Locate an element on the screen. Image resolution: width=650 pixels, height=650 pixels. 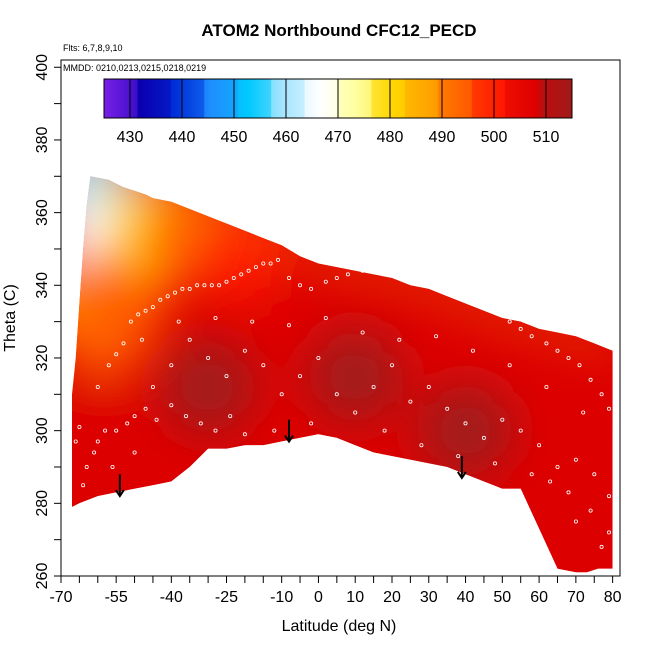
x-tick-label: 50 is located at coordinates (502, 597).